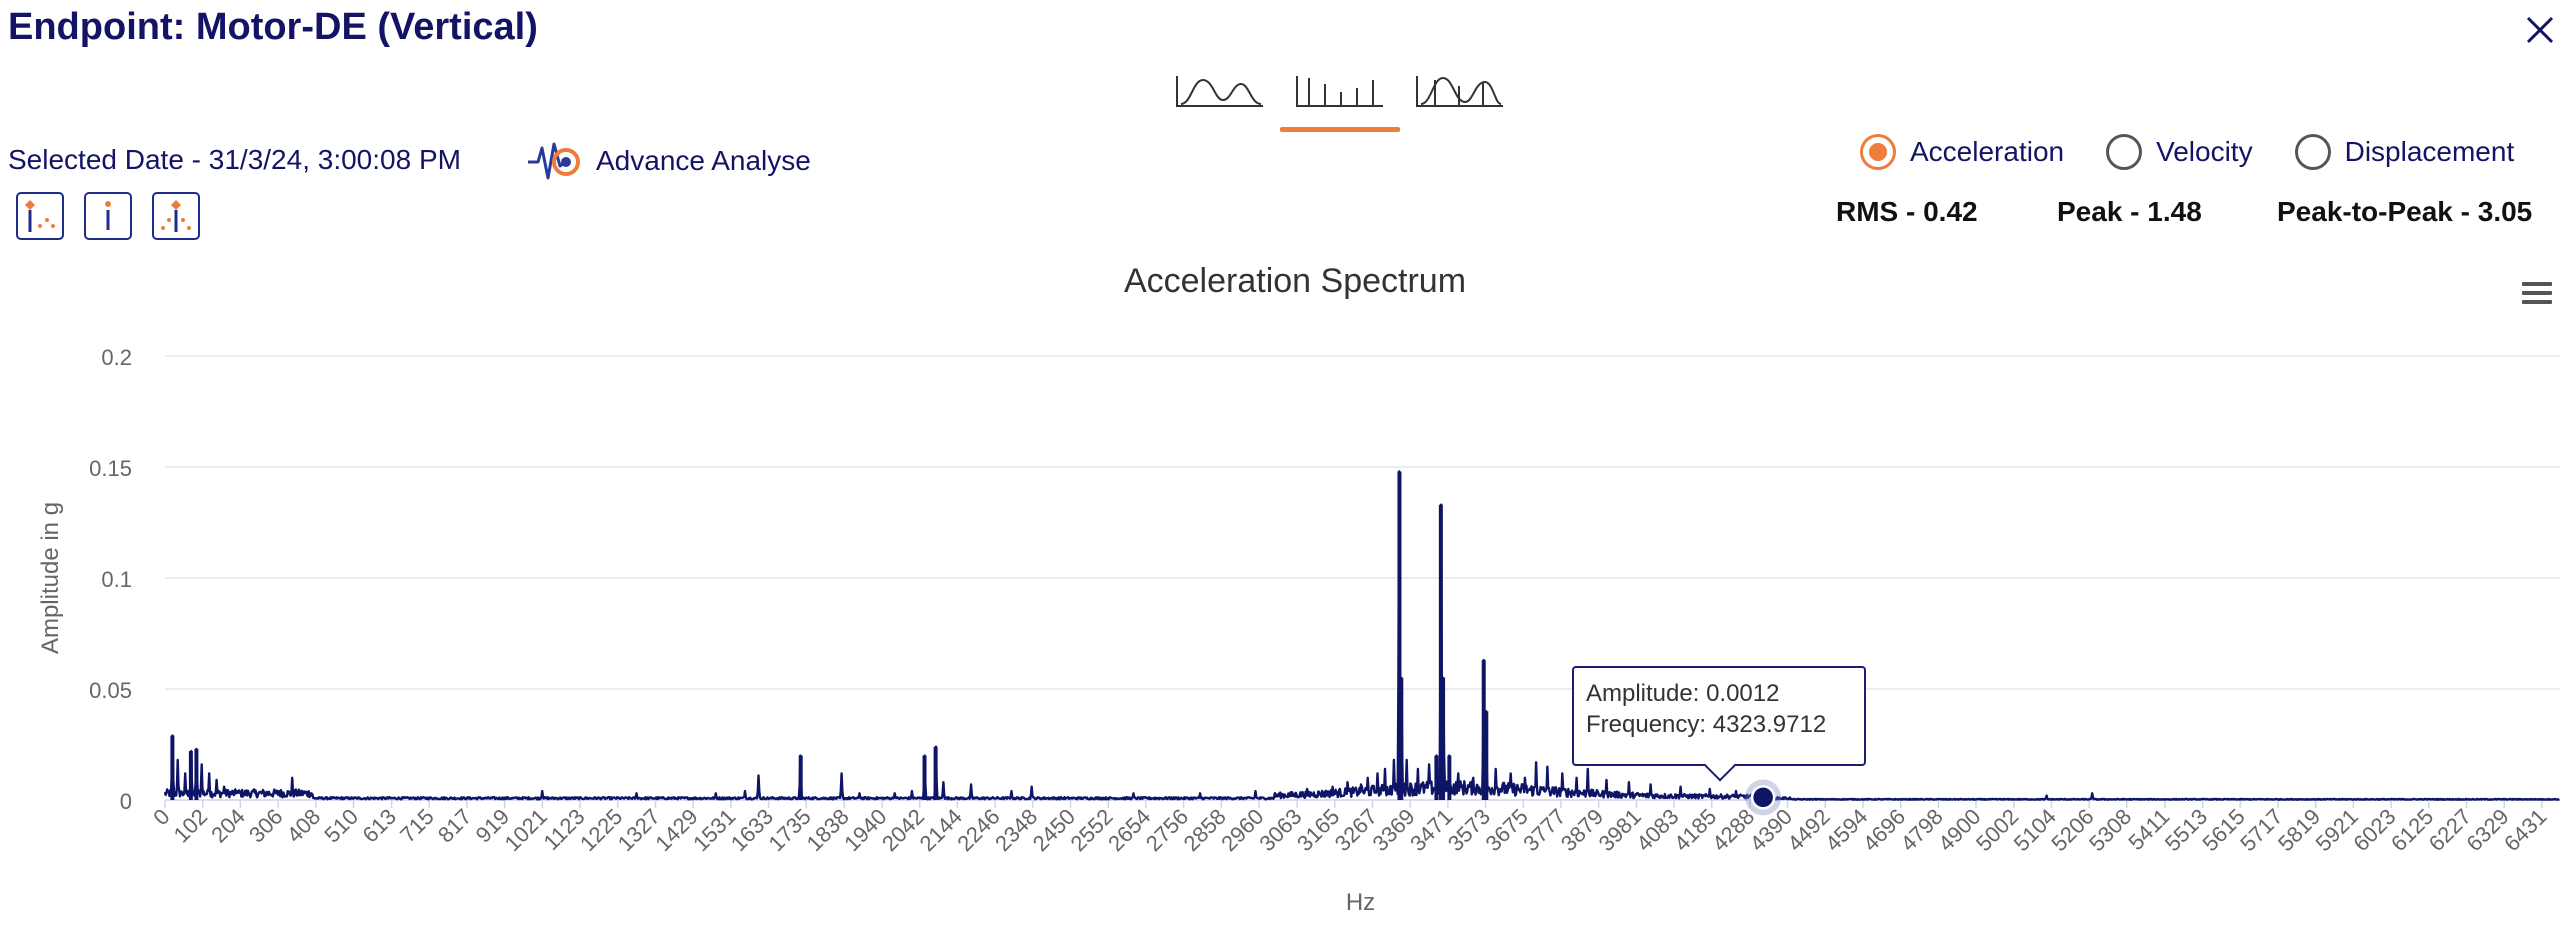 The height and width of the screenshot is (928, 2570). Describe the element at coordinates (2539, 29) in the screenshot. I see `close-icon` at that location.